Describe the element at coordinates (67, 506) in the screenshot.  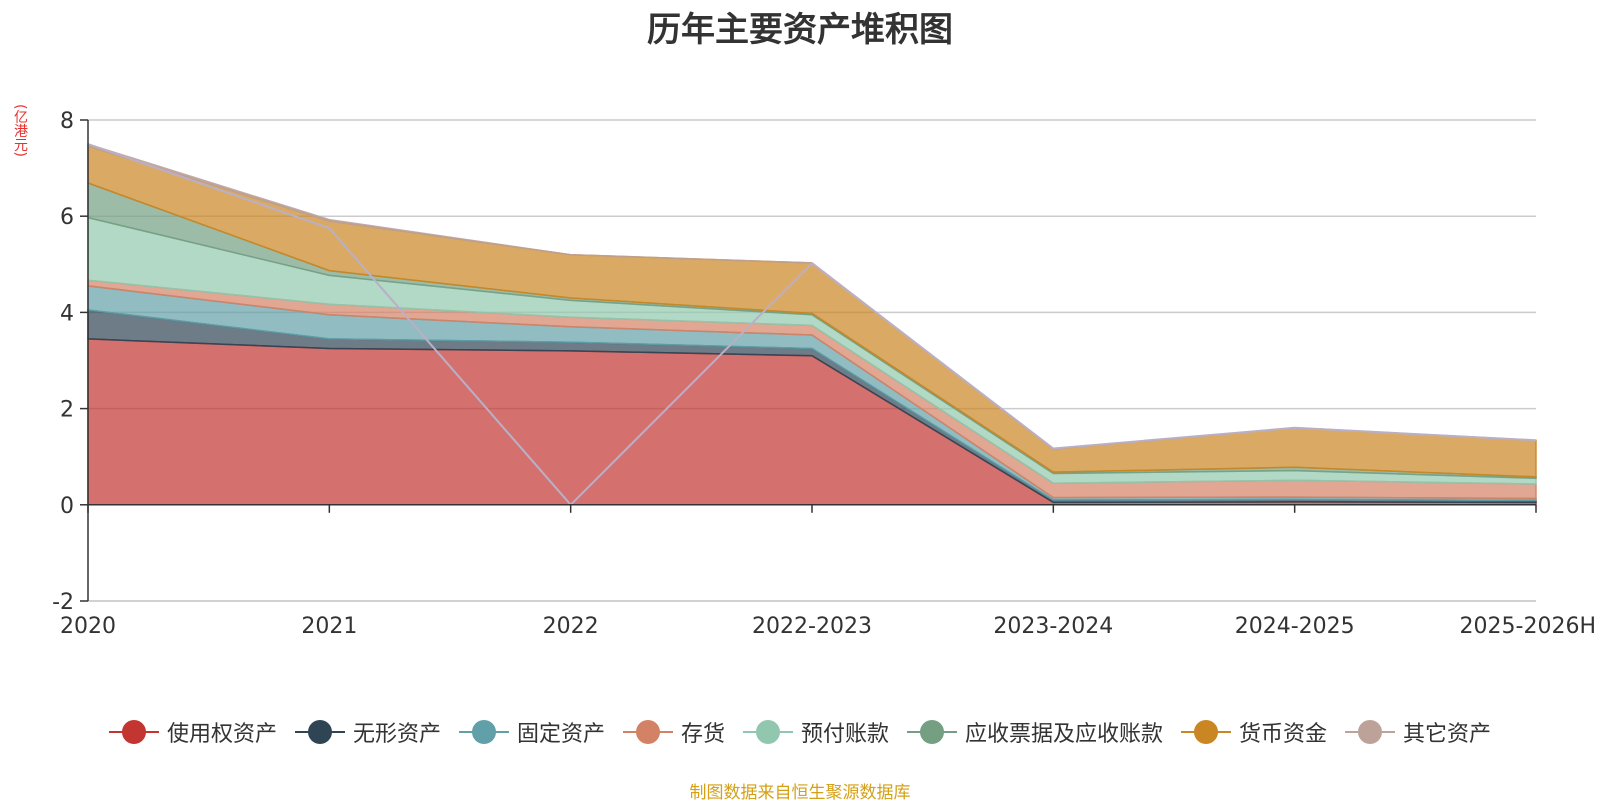
I see `y-tick-label: 0` at that location.